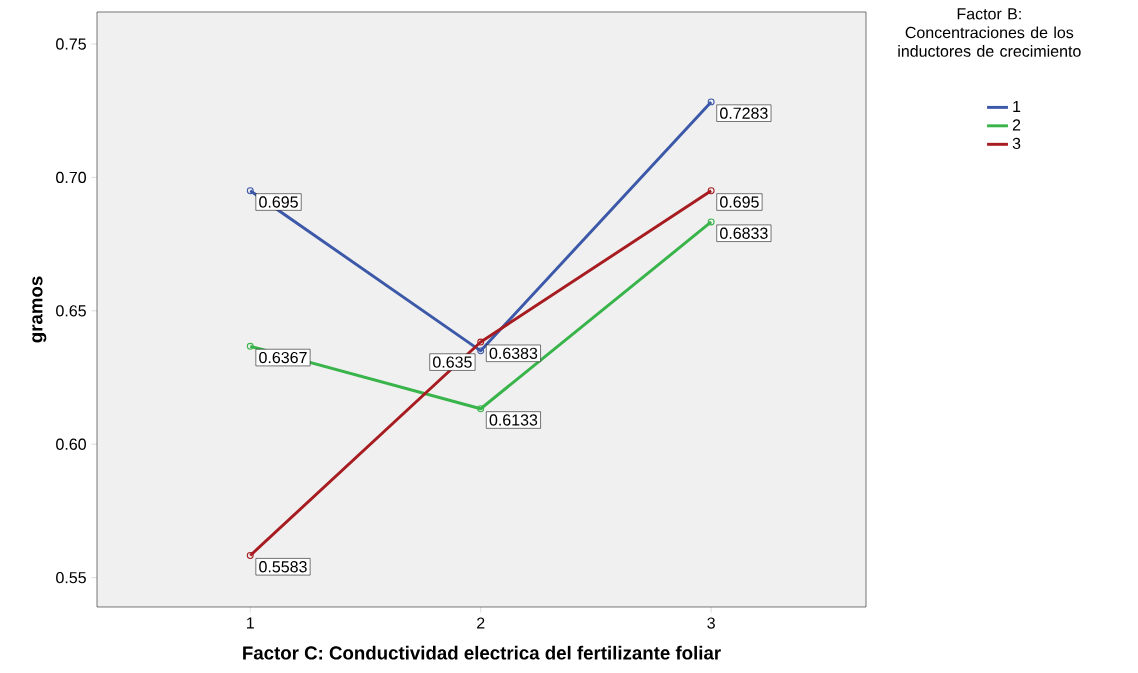 This screenshot has height=673, width=1138. What do you see at coordinates (744, 113) in the screenshot?
I see `data-label: 0.7283` at bounding box center [744, 113].